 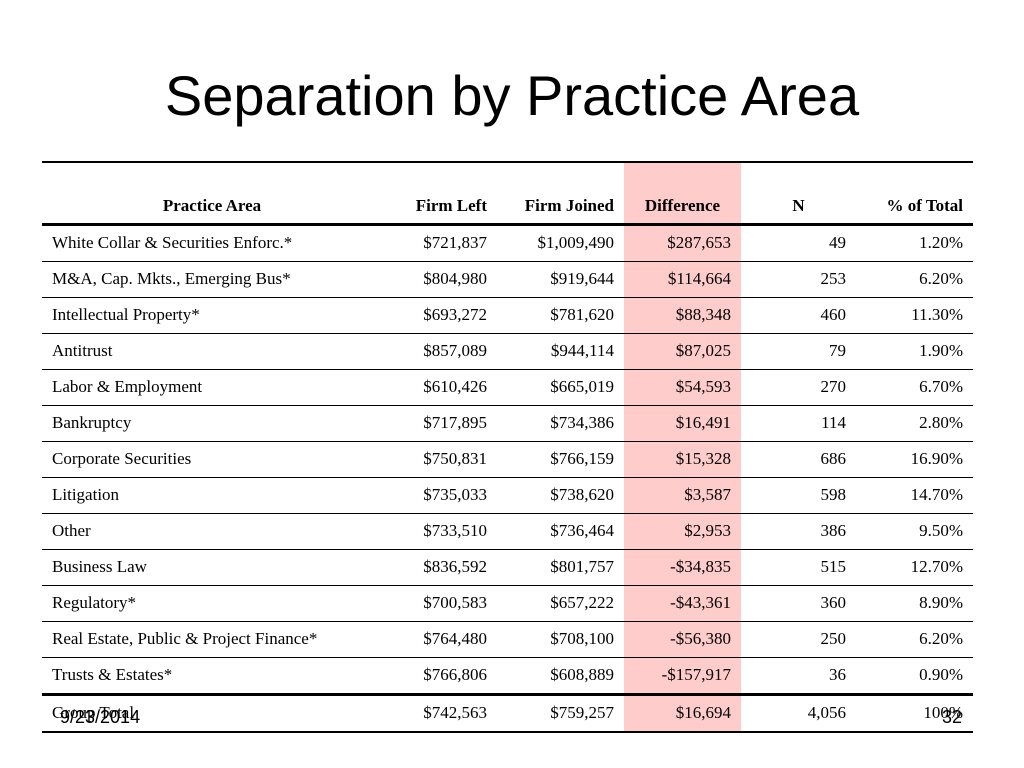 I want to click on cell-percent-of-total: 16.90%, so click(x=914, y=459).